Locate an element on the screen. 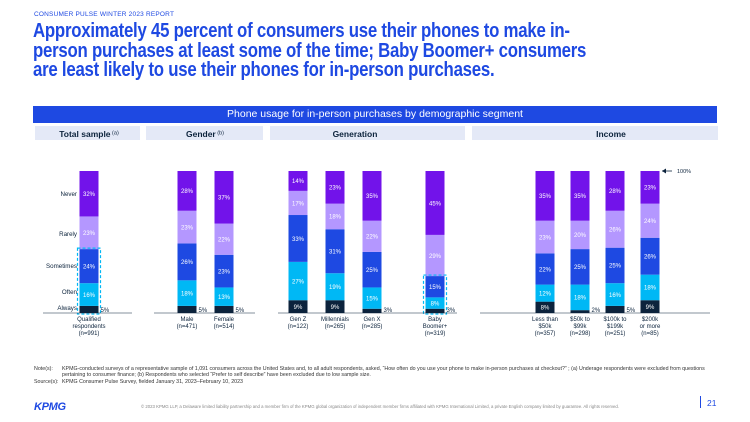 The width and height of the screenshot is (750, 422). x-tick-label: (n=265) is located at coordinates (335, 327).